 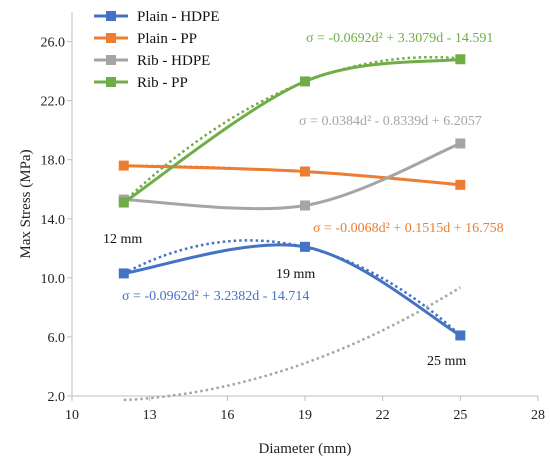 I want to click on trendline-plain-hdpe, so click(x=292, y=288).